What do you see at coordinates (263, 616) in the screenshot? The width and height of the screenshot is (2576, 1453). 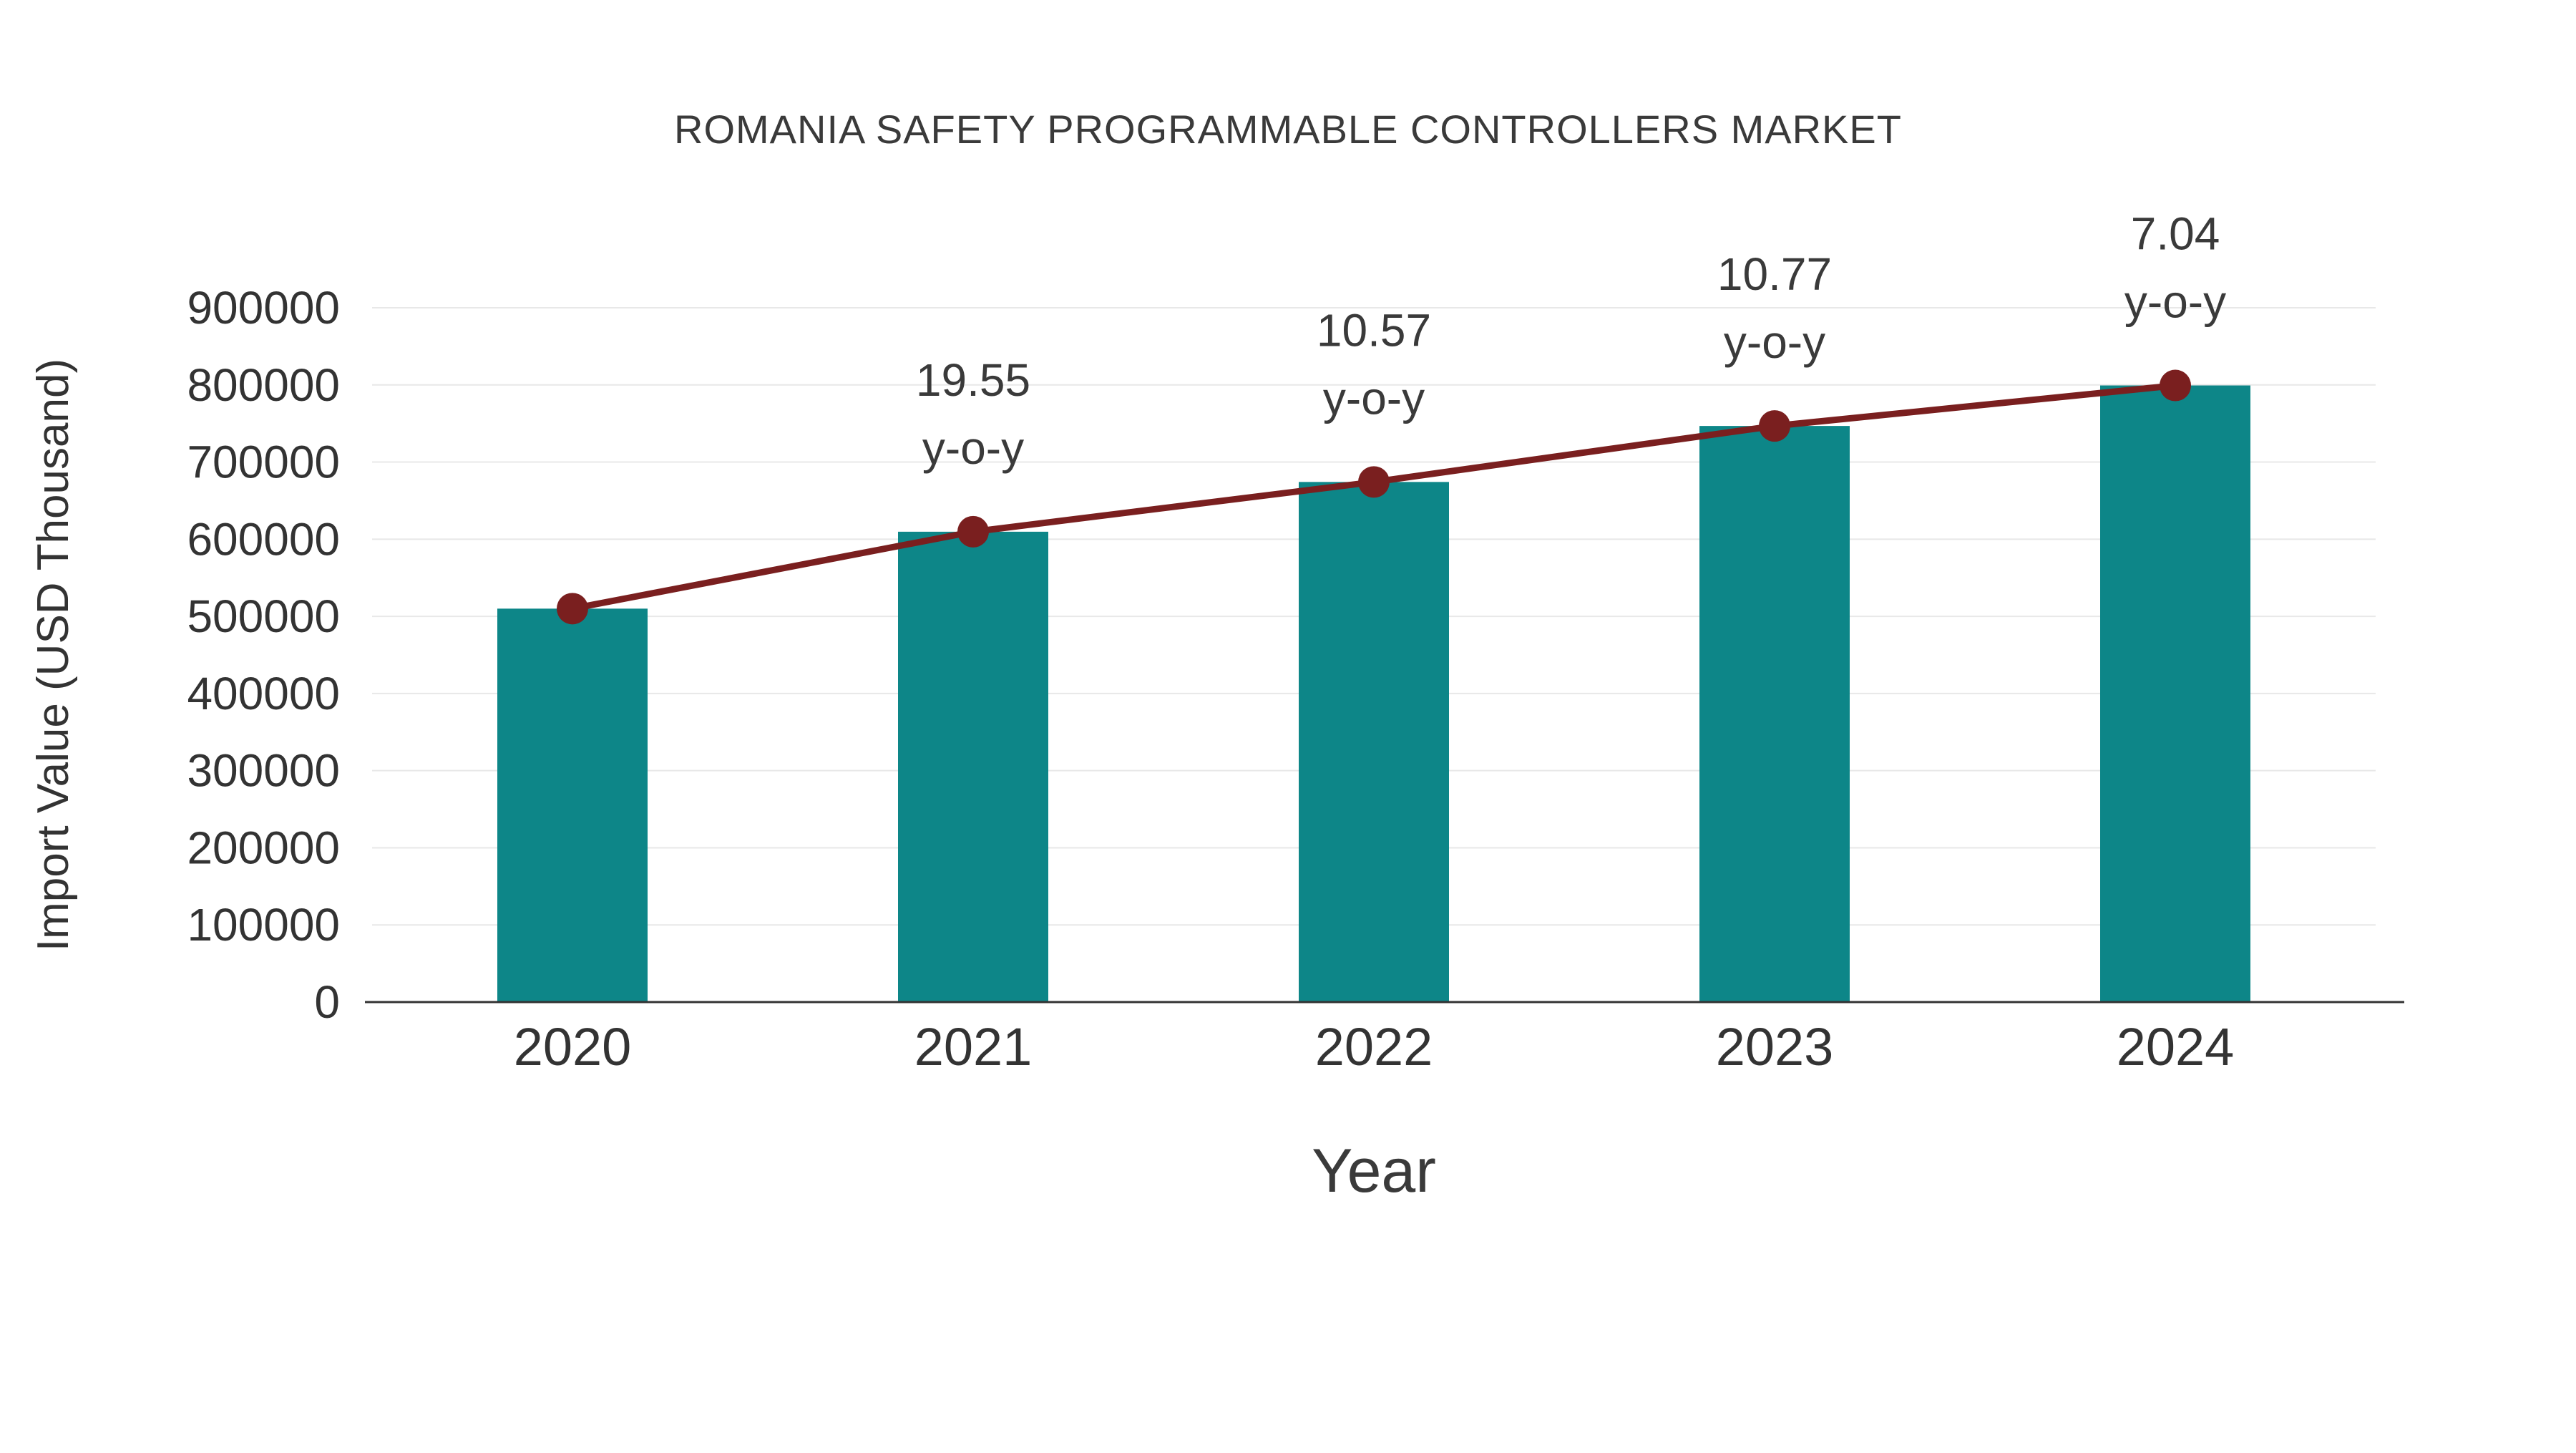 I see `y-tick-label: 500000` at bounding box center [263, 616].